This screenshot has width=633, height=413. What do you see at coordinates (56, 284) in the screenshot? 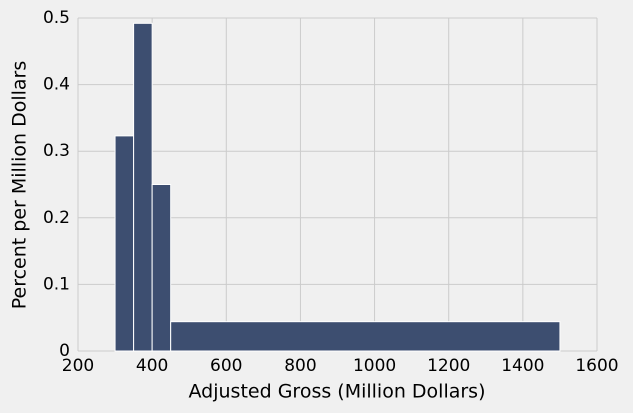
I see `y-tick-label: 0.1` at bounding box center [56, 284].